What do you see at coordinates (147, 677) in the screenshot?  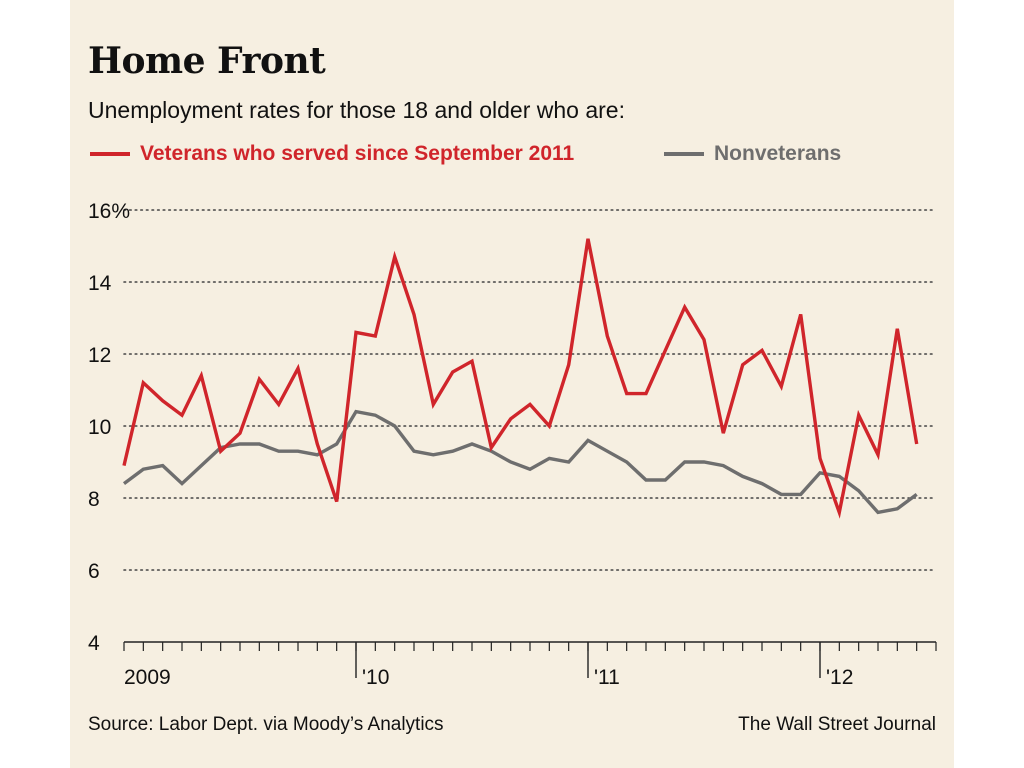 I see `x-tick-label-2009: 2009` at bounding box center [147, 677].